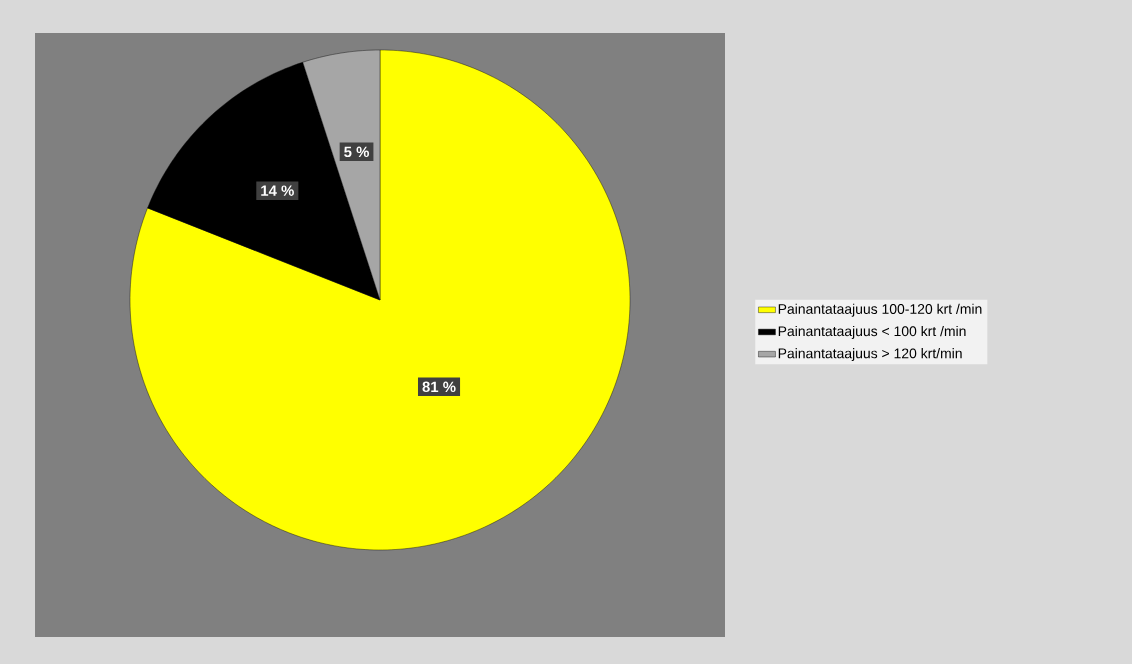 The width and height of the screenshot is (1132, 664). I want to click on legend-label: Painantataajuus > 120 krt/min, so click(870, 355).